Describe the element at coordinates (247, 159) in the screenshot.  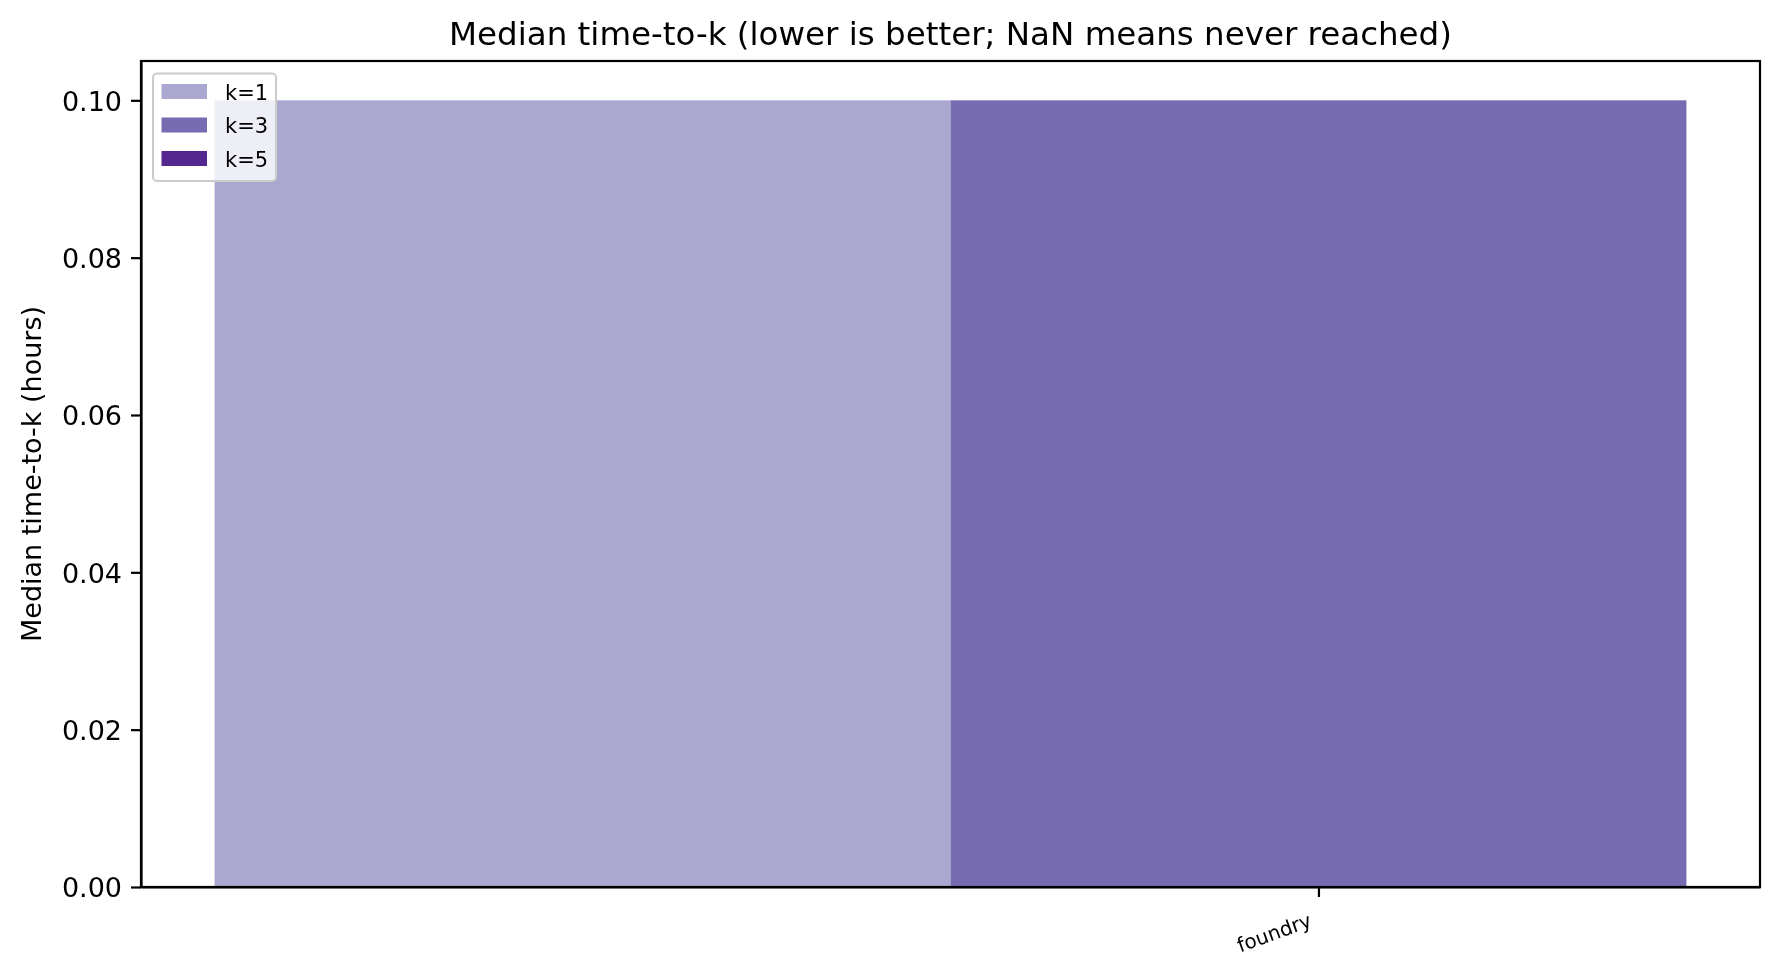
I see `legend-label: k=5` at that location.